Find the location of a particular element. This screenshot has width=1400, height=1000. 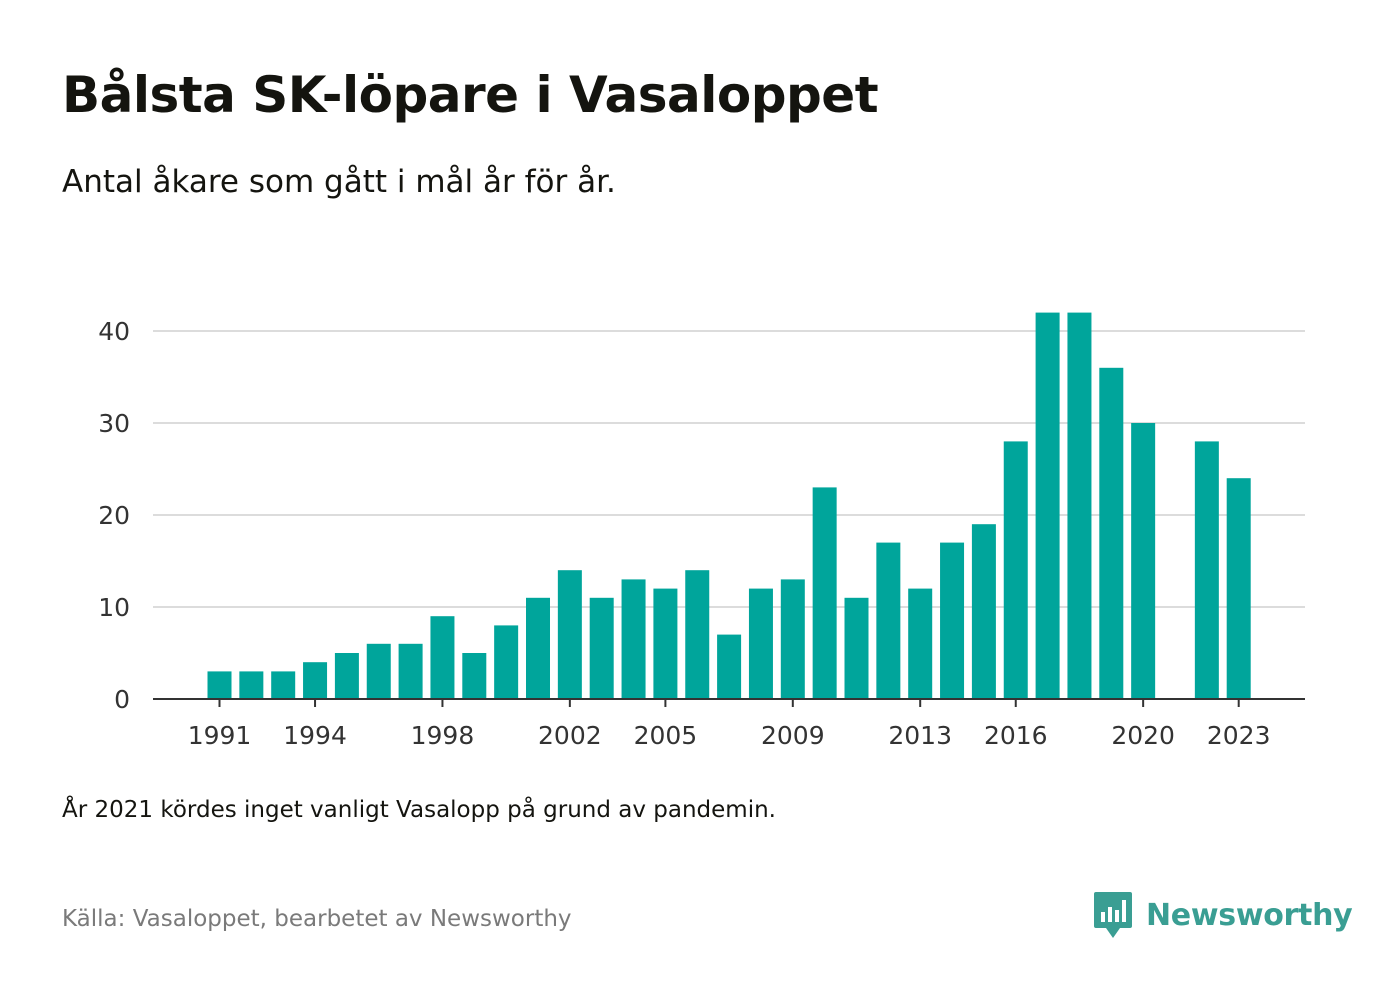

y-tick-label: 40 is located at coordinates (114, 331).